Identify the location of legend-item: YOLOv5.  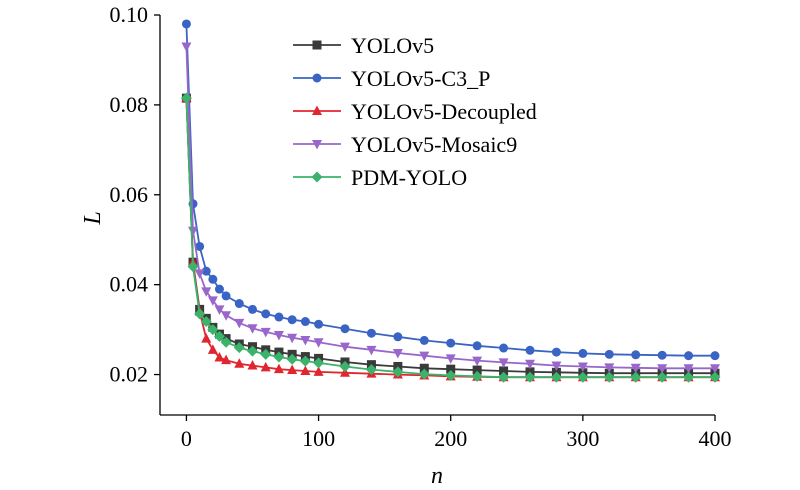
(363, 45).